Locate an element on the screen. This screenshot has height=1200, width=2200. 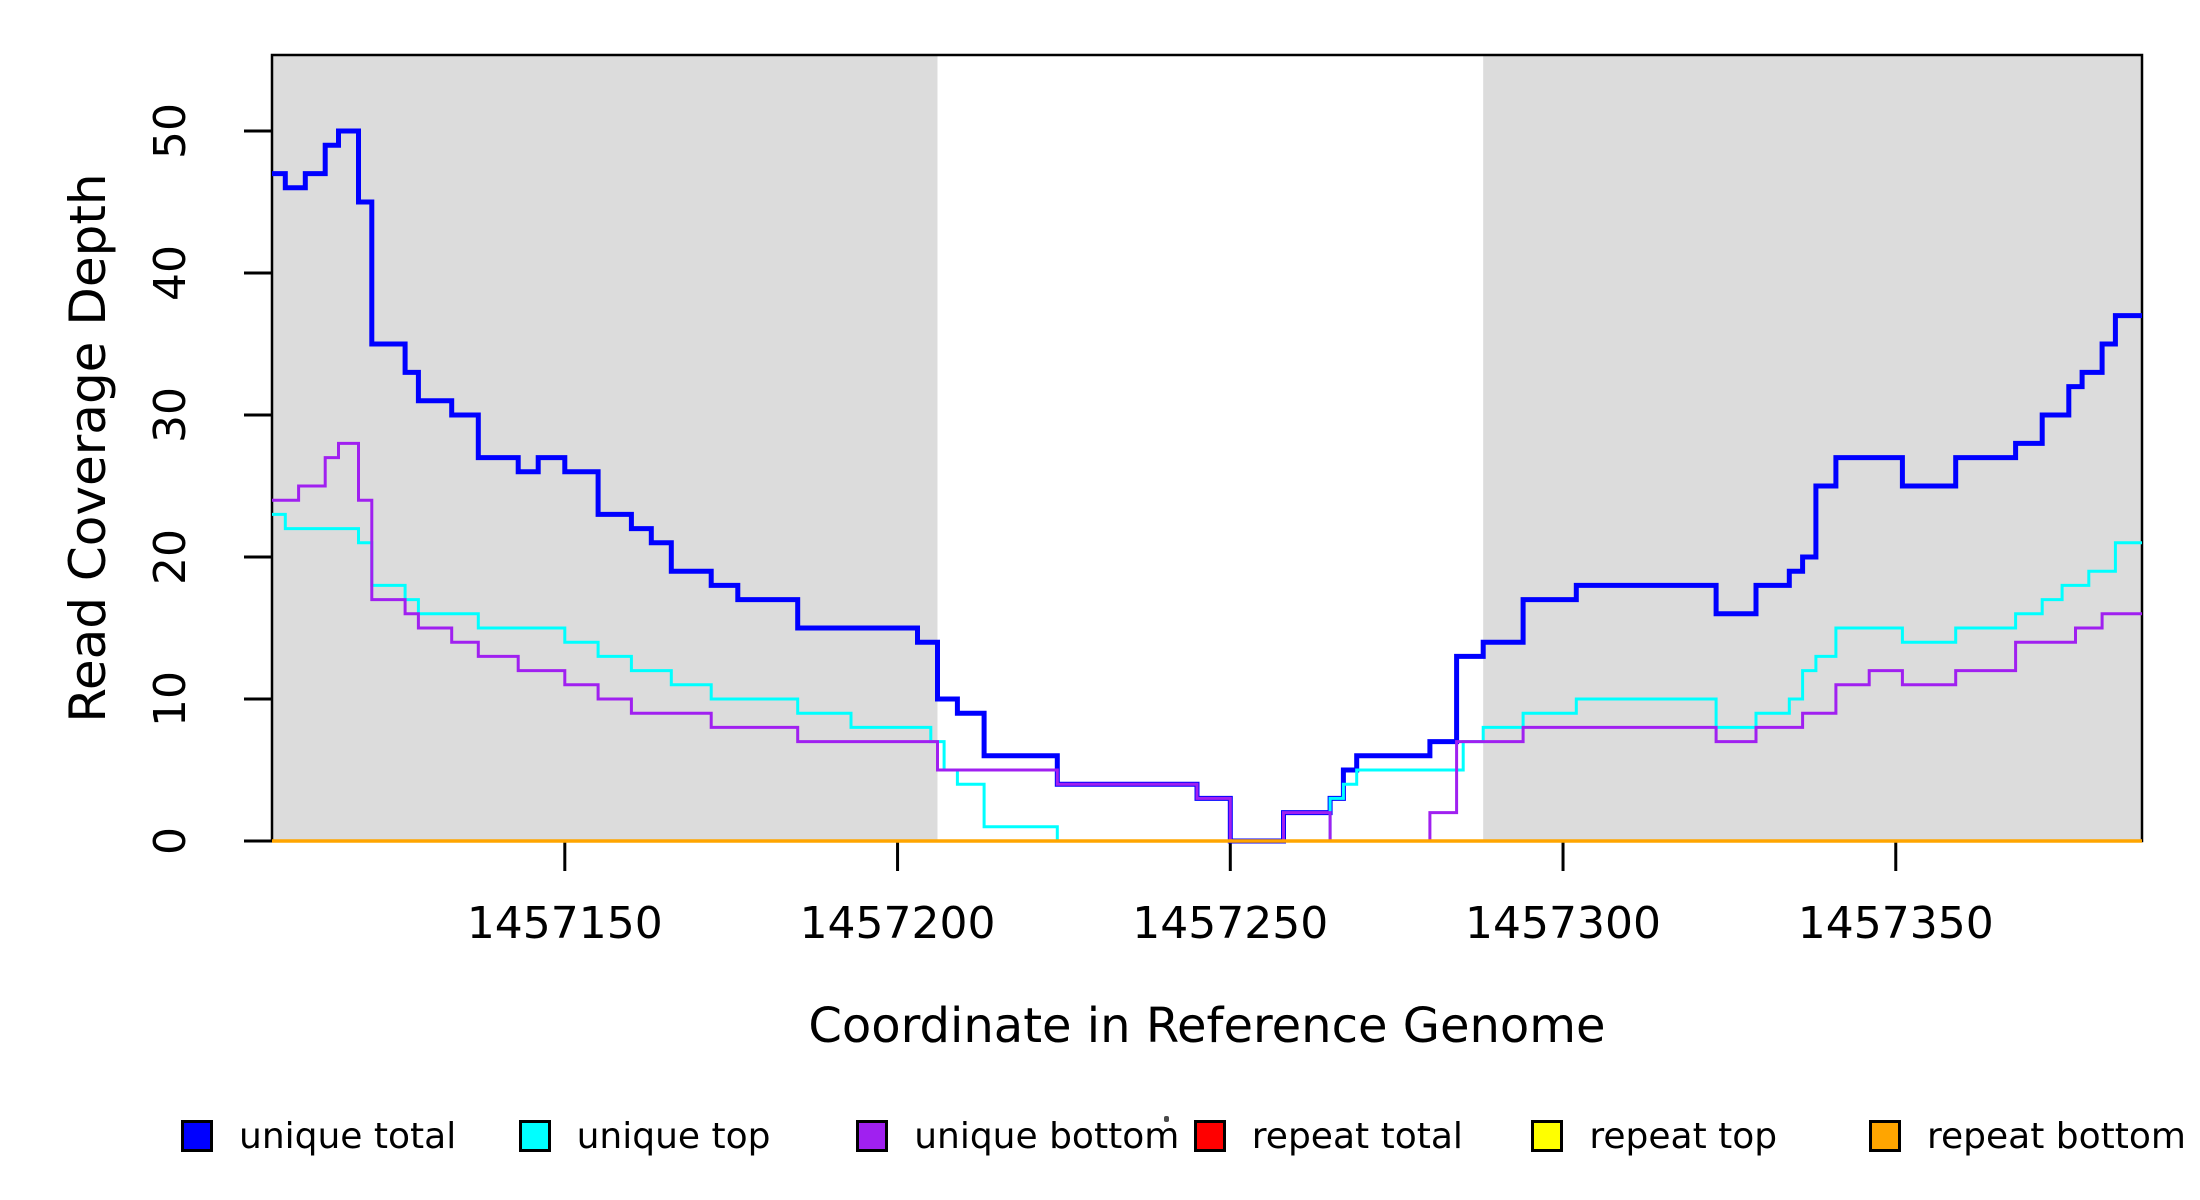
legend-label: repeat top is located at coordinates (1683, 1136).